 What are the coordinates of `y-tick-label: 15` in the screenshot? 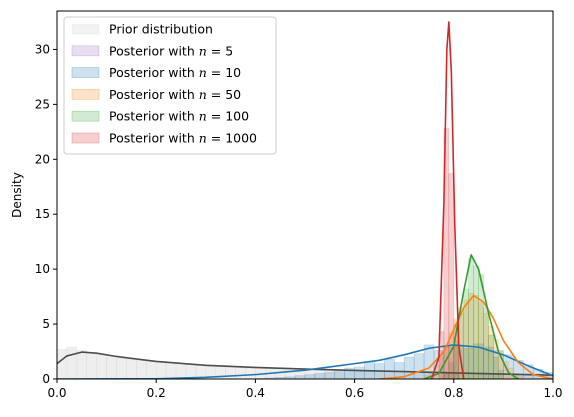 It's located at (42, 214).